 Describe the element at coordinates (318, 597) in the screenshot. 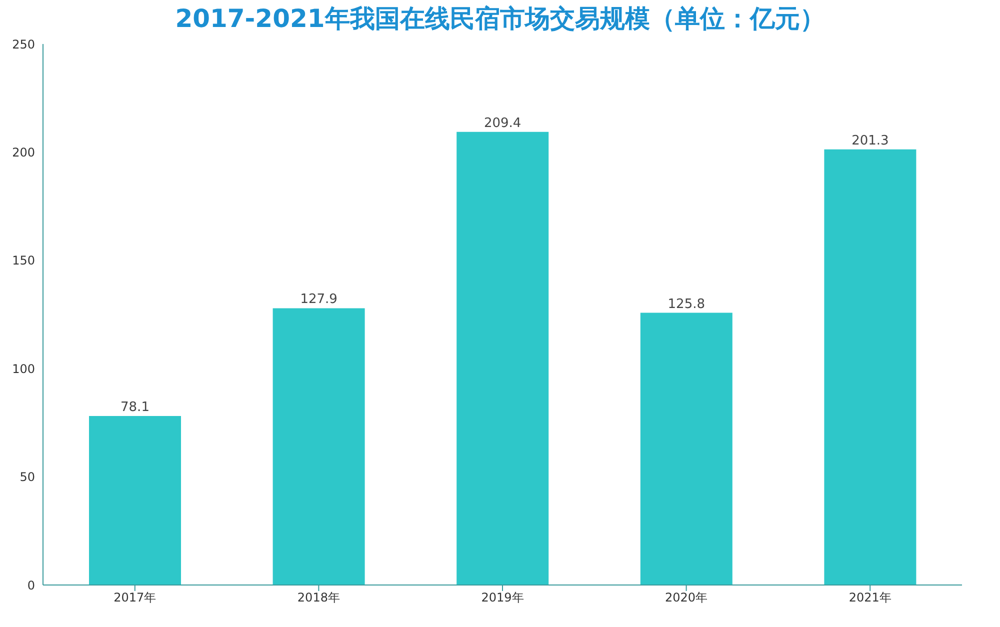

I see `x-tick-label: 2018年` at that location.